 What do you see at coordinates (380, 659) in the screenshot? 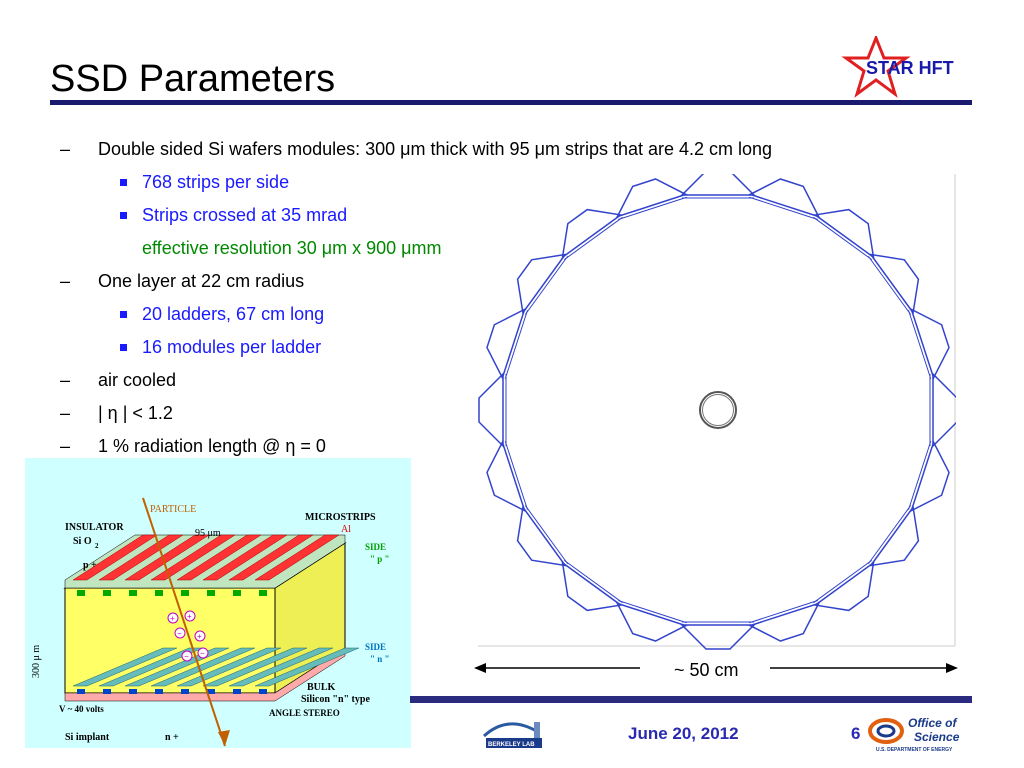
I see `label-side-n-val: " n "` at bounding box center [380, 659].